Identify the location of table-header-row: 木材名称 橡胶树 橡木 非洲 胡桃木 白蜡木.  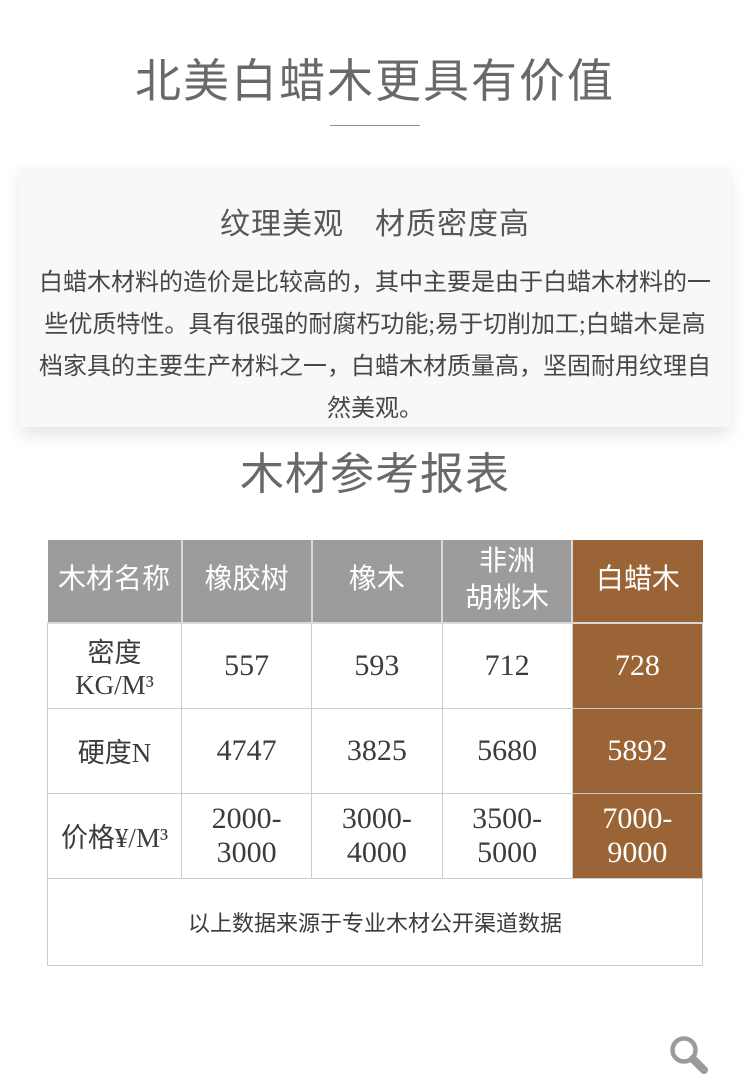
(375, 581).